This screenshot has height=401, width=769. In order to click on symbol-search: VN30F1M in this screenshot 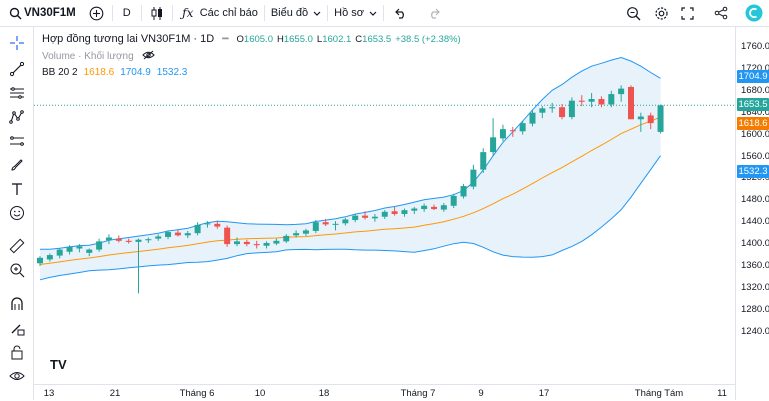, I will do `click(41, 13)`.